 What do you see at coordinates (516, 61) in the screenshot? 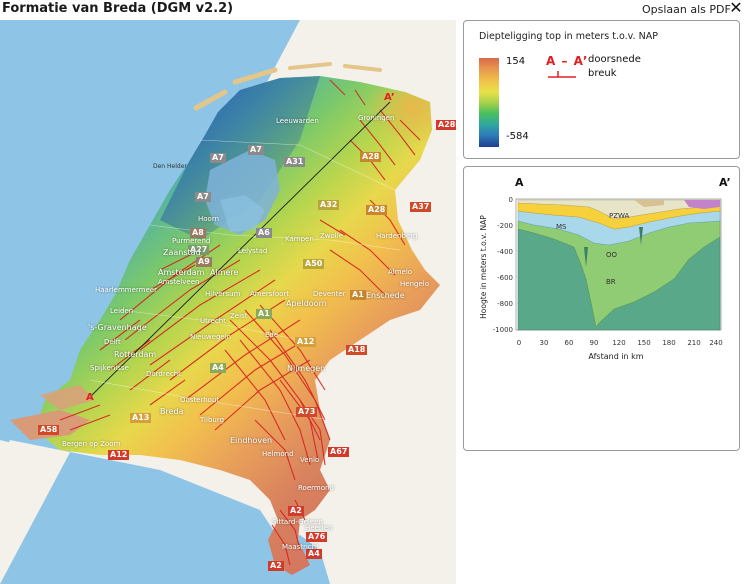
I see `colorbar-max: 154` at bounding box center [516, 61].